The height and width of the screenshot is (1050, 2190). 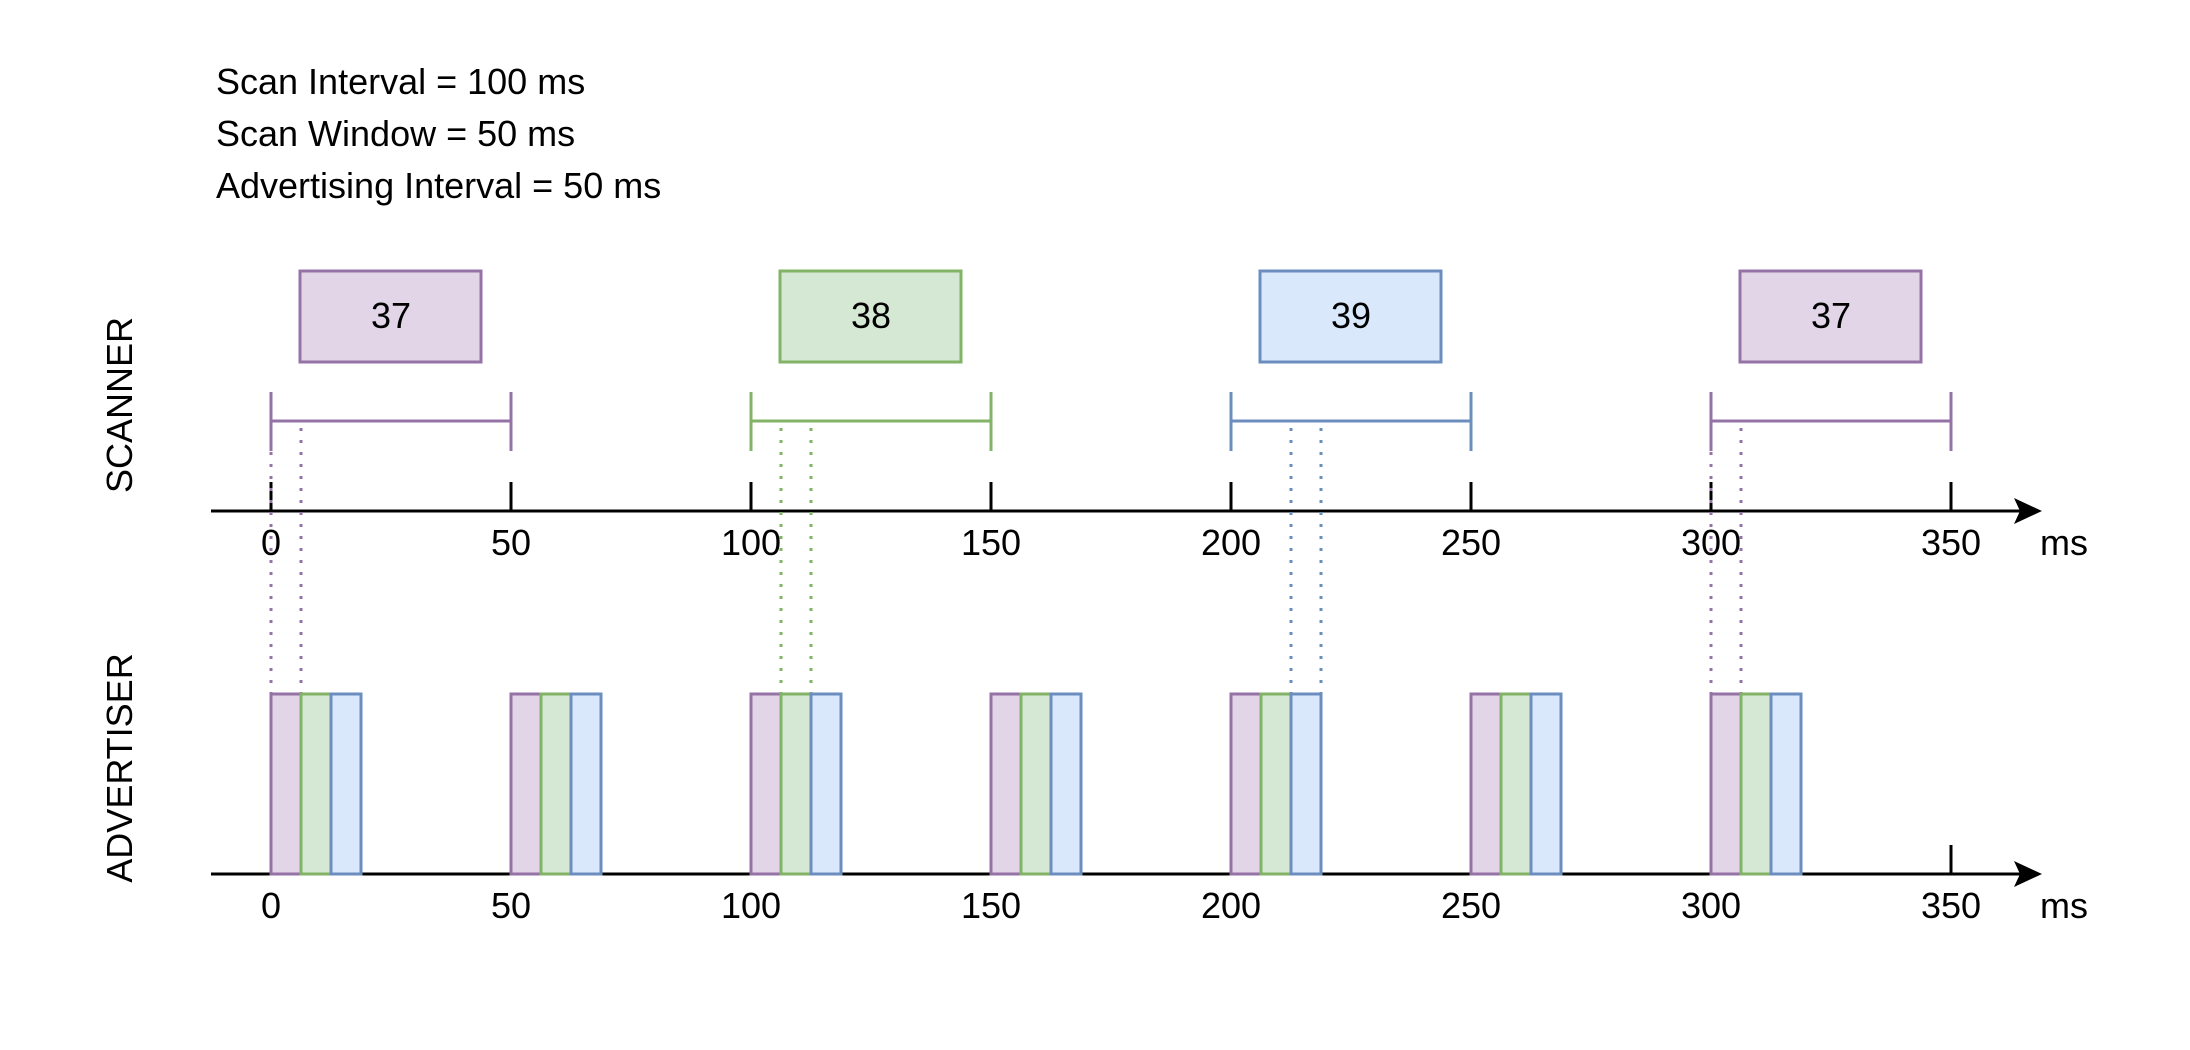 What do you see at coordinates (511, 542) in the screenshot?
I see `scanner-tick-label: 50` at bounding box center [511, 542].